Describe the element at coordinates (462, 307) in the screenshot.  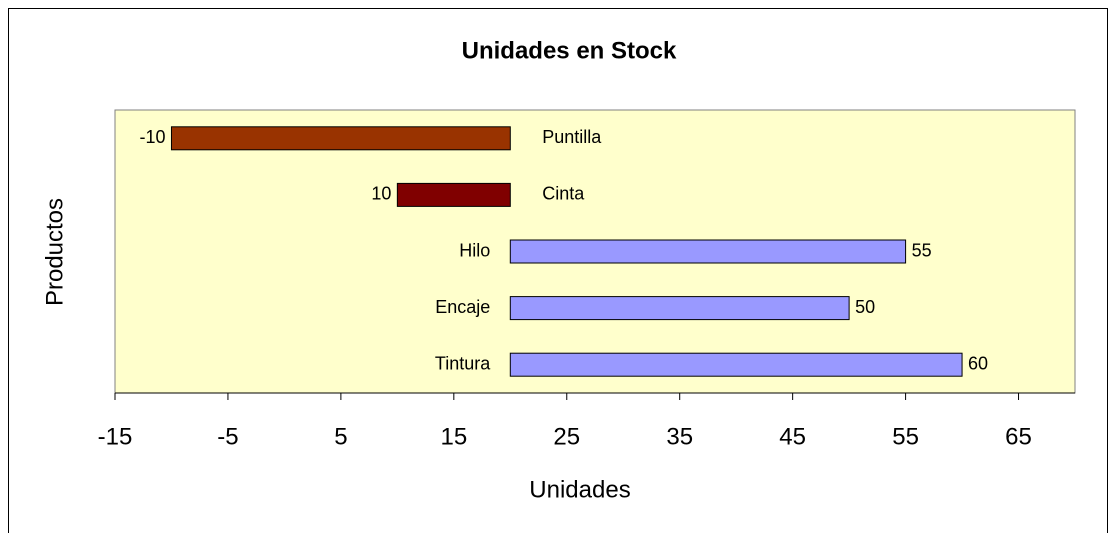
I see `category-label: Encaje` at that location.